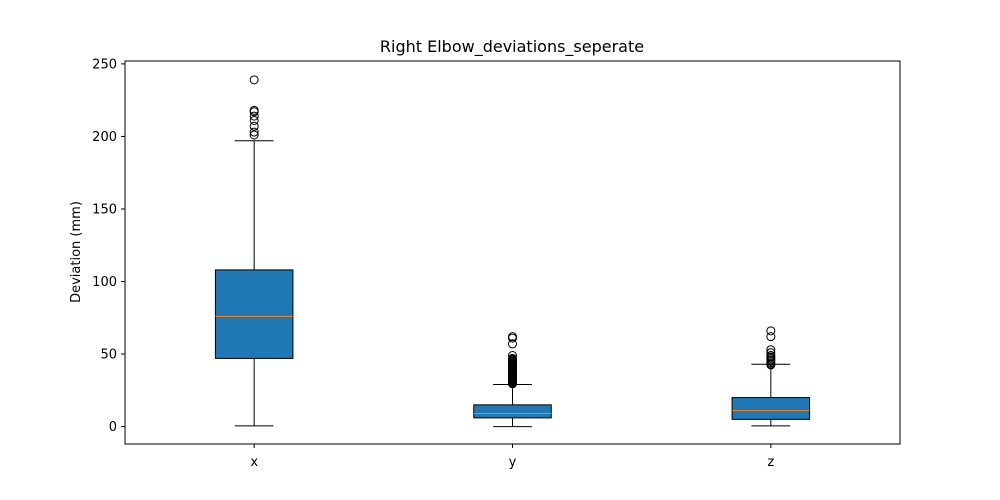 The width and height of the screenshot is (1000, 500). I want to click on y-tick-label: 150, so click(104, 209).